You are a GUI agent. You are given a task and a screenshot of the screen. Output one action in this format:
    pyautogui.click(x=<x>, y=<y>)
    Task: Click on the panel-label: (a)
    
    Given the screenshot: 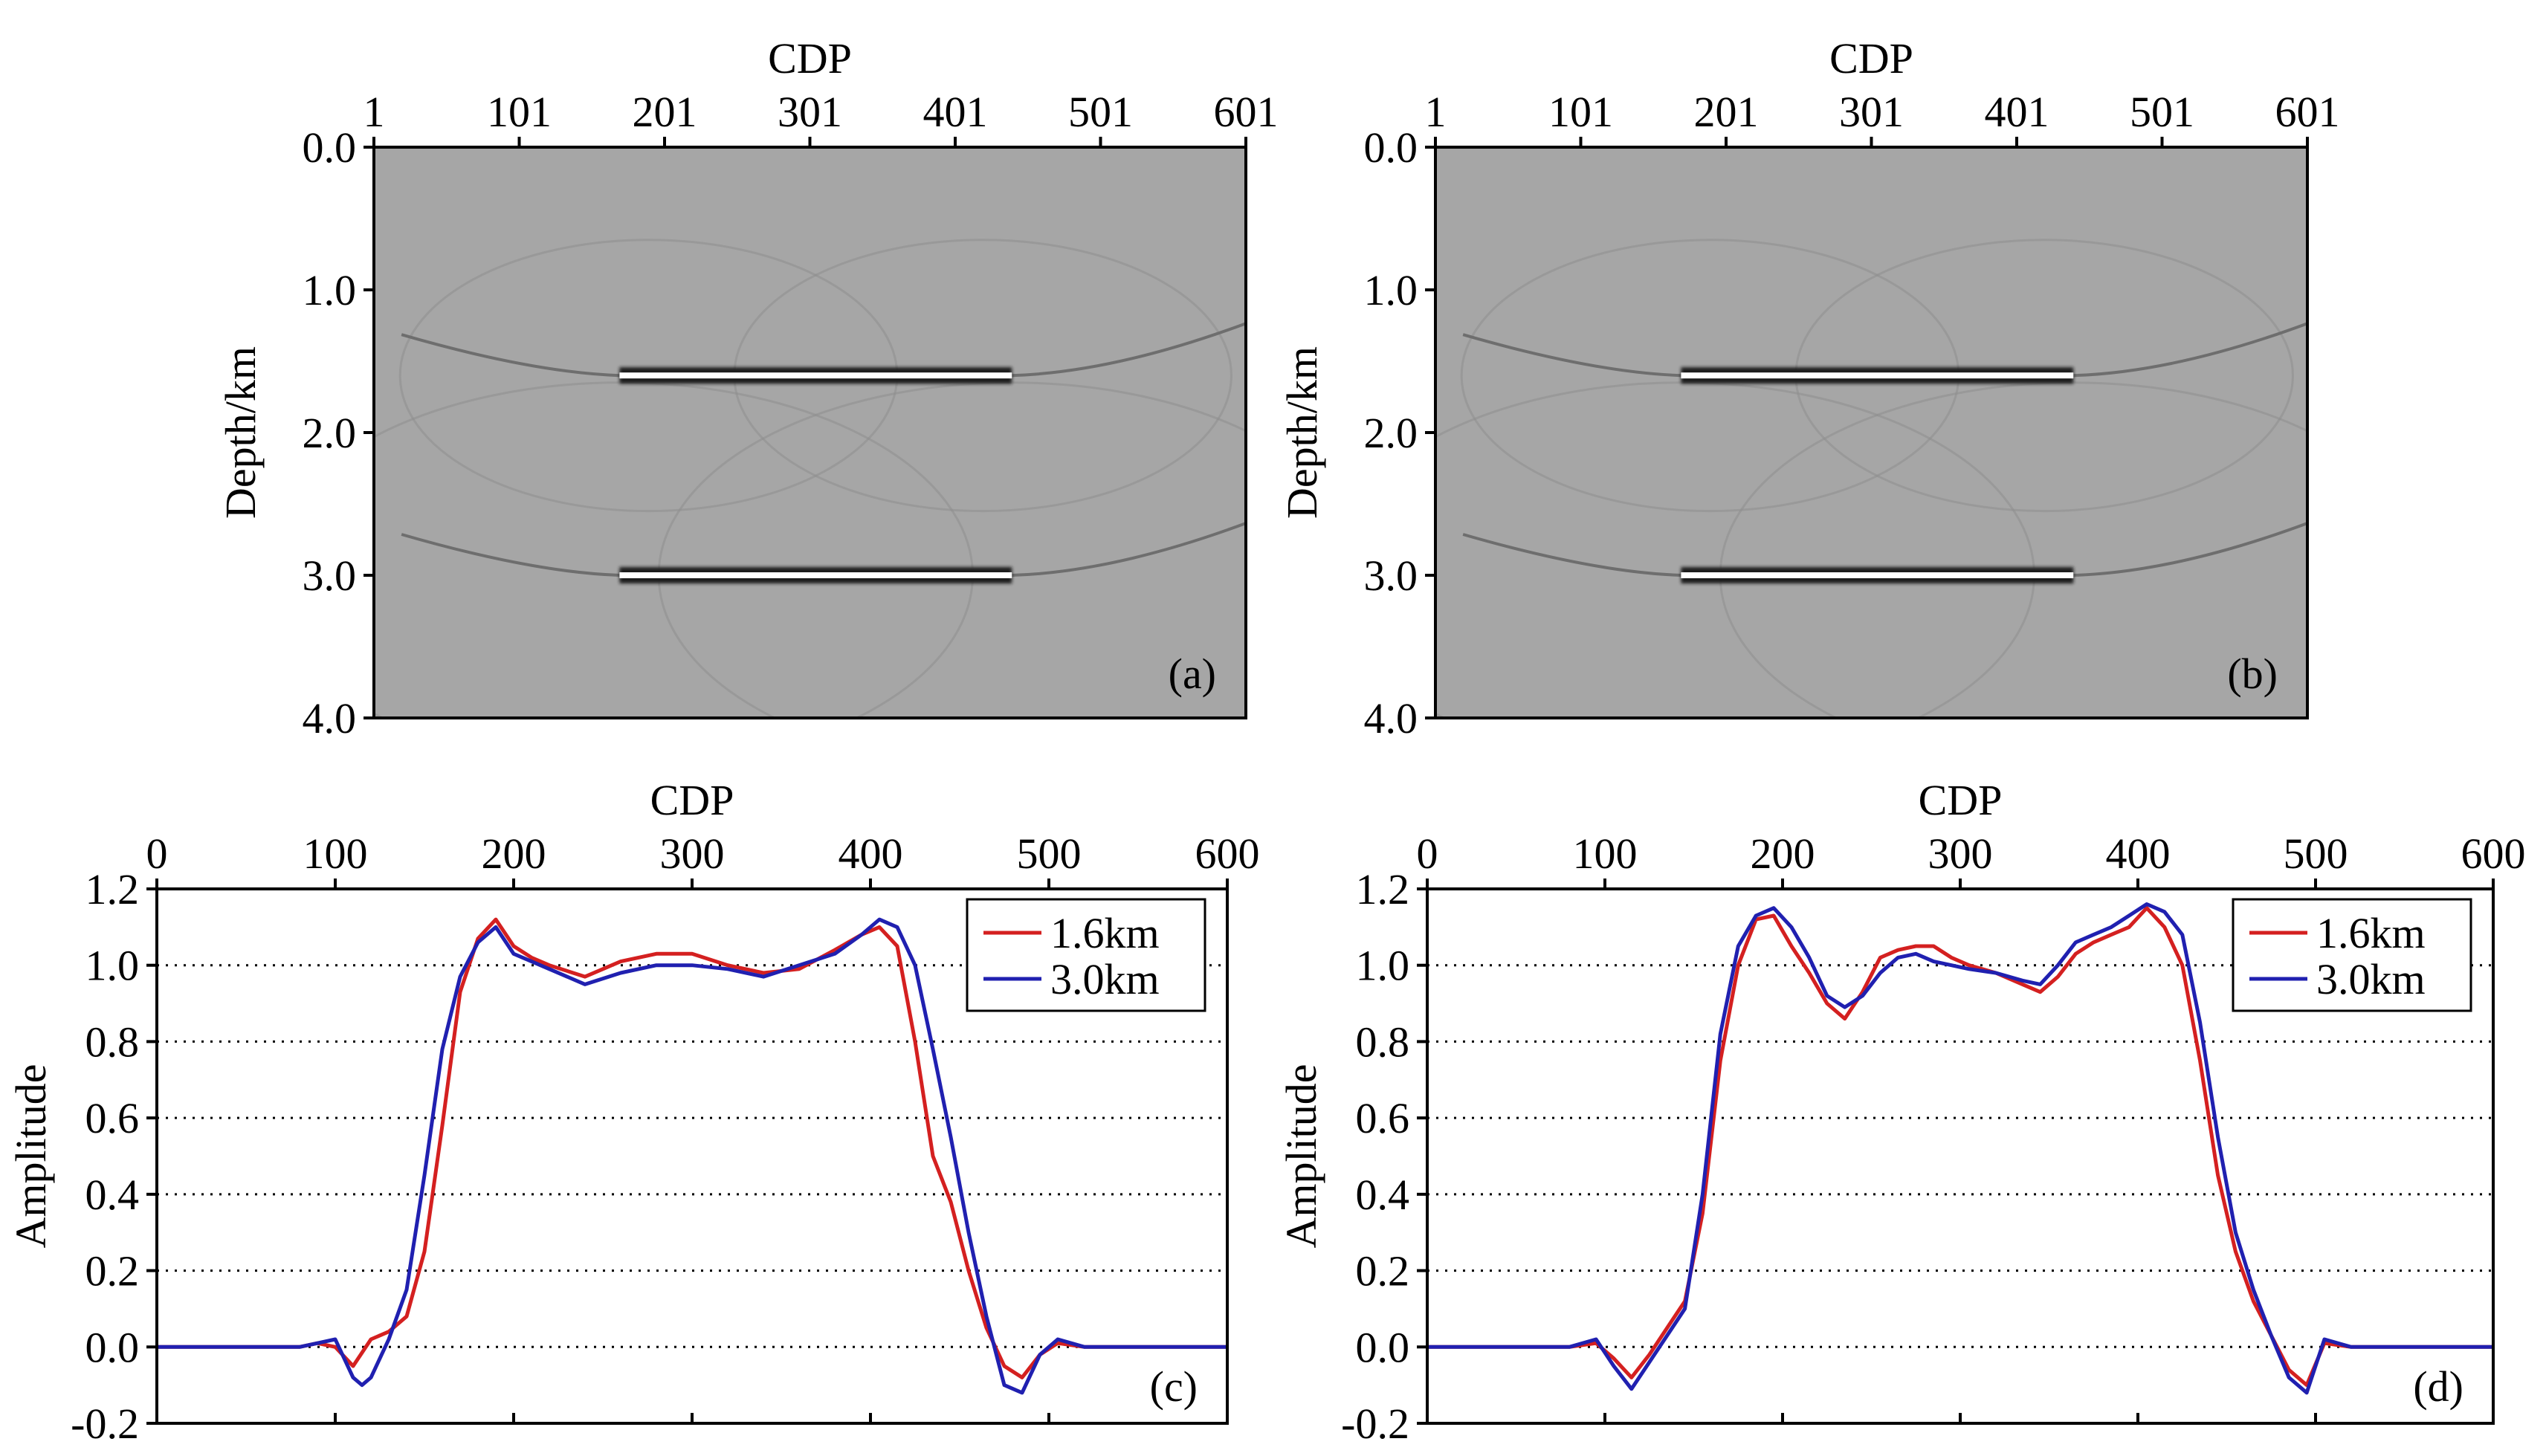 What is the action you would take?
    pyautogui.click(x=1192, y=674)
    